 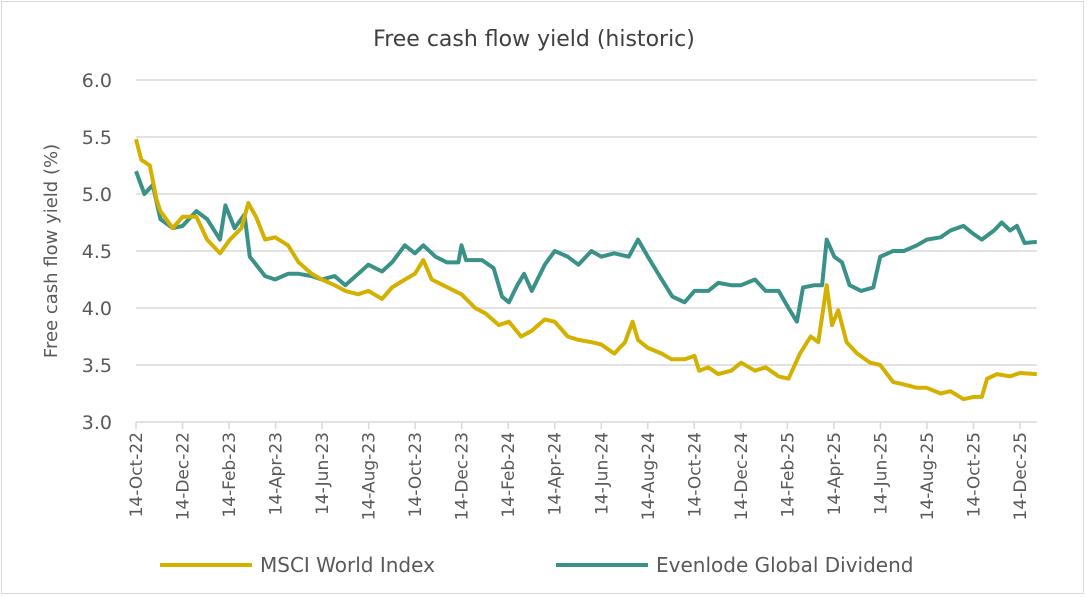 What do you see at coordinates (416, 474) in the screenshot?
I see `x-tick-label: 14-Oct-23` at bounding box center [416, 474].